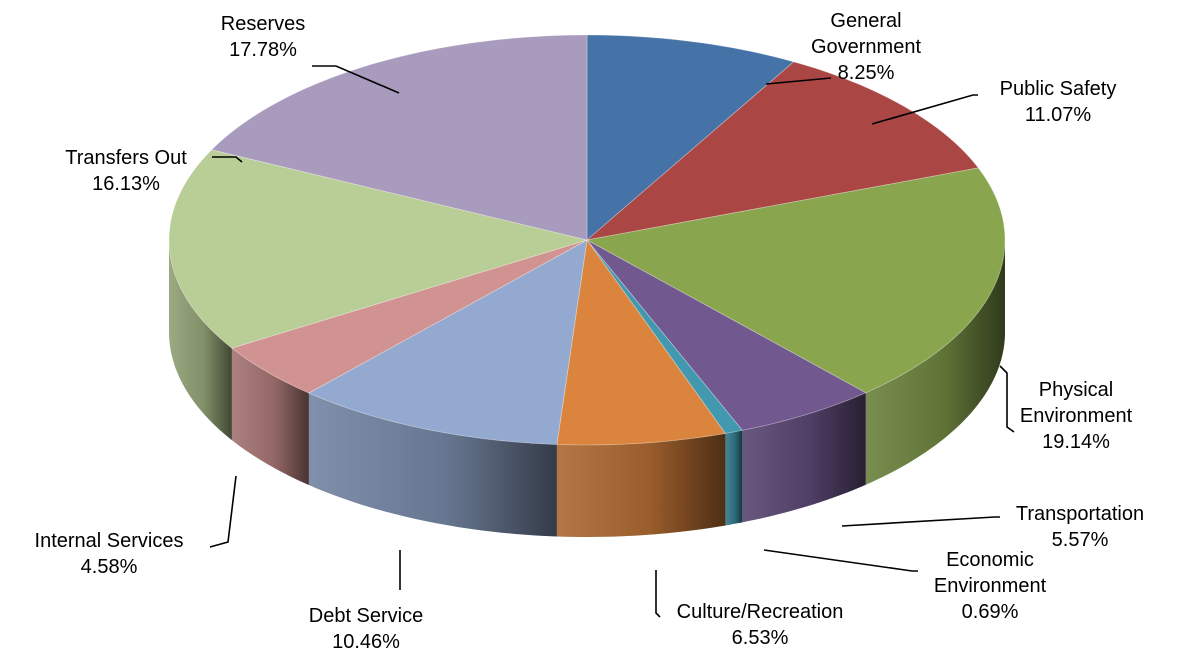 This screenshot has width=1193, height=660. What do you see at coordinates (1058, 89) in the screenshot?
I see `data-label-category: Public Safety` at bounding box center [1058, 89].